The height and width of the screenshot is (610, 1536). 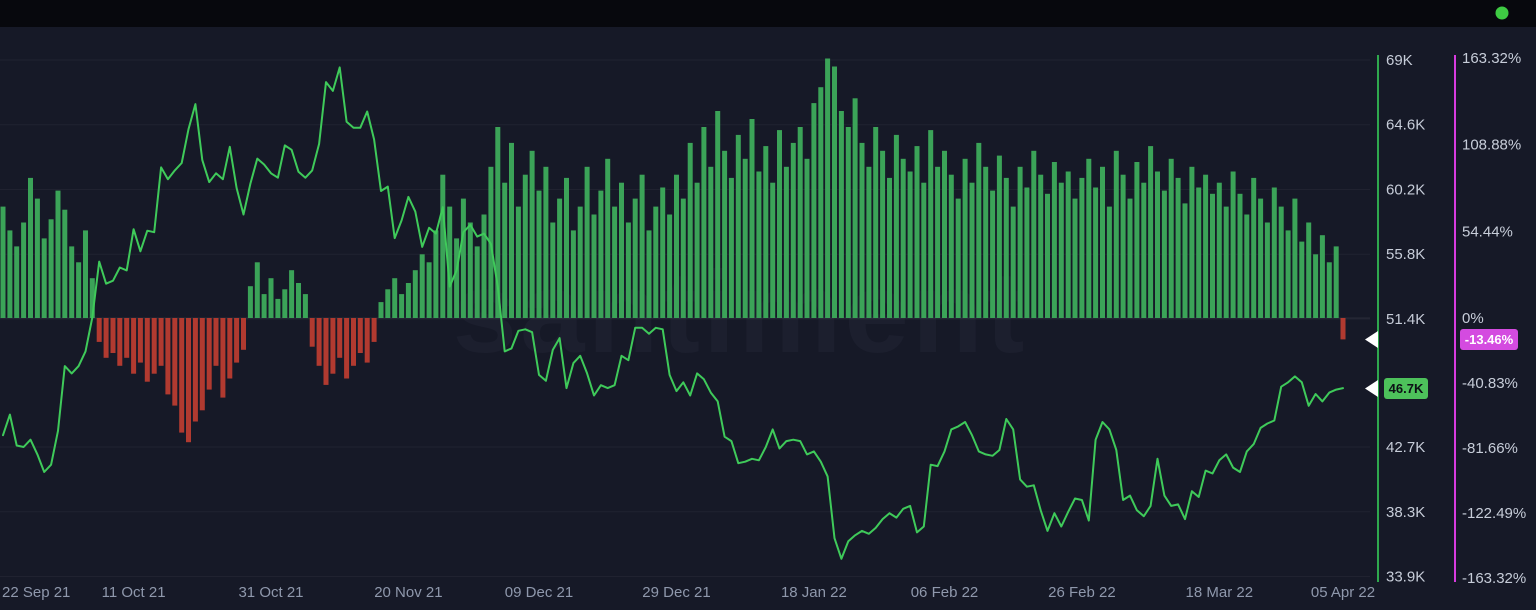 What do you see at coordinates (1441, 339) in the screenshot?
I see `sentiment-current-badge: -13.46%` at bounding box center [1441, 339].